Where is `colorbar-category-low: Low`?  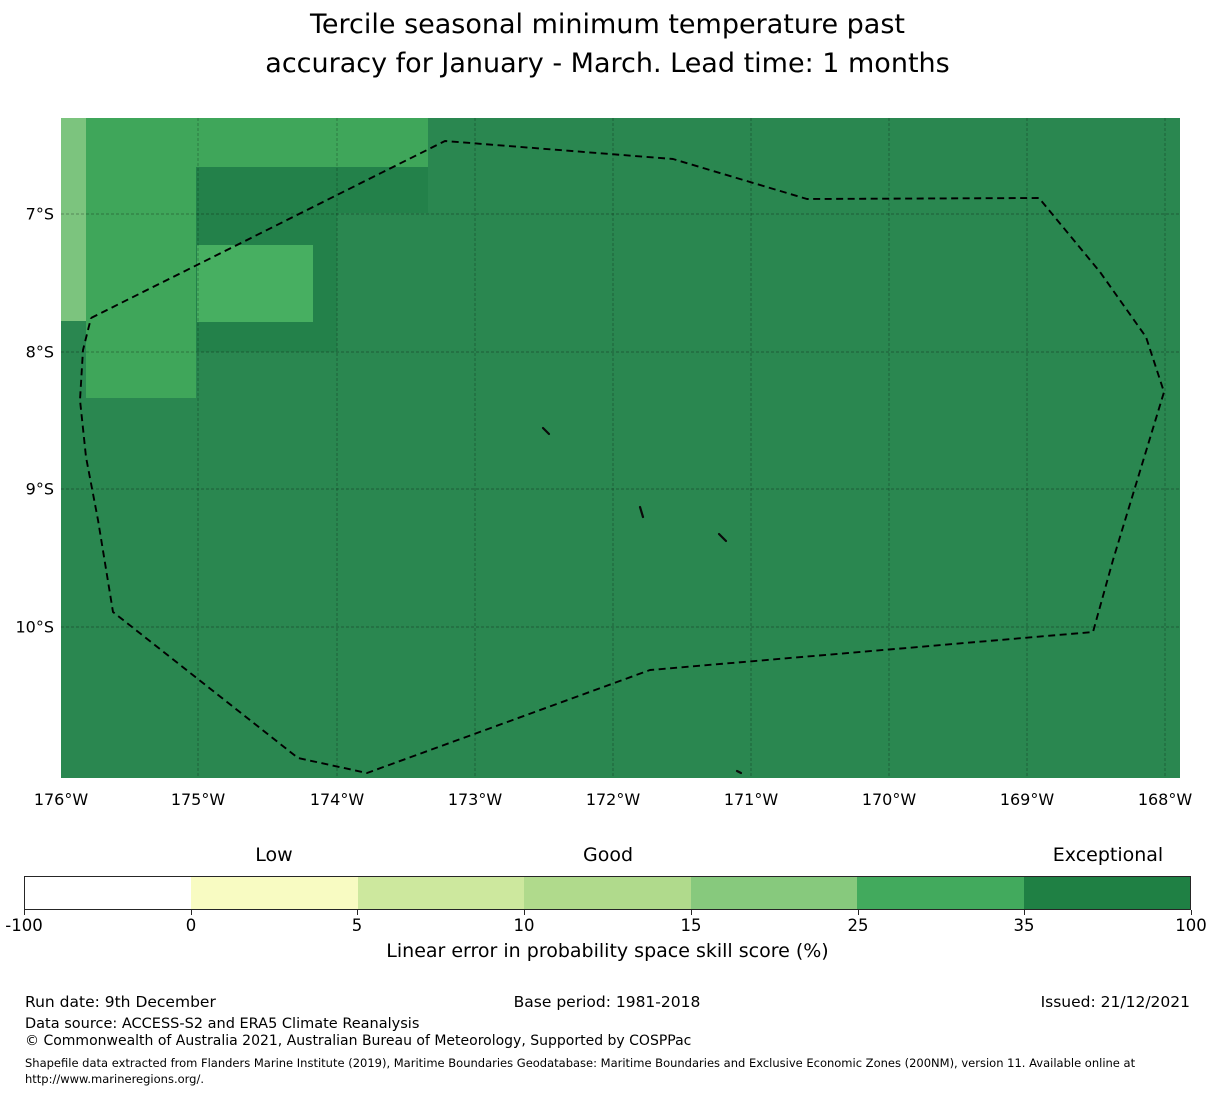
colorbar-category-low: Low is located at coordinates (274, 855).